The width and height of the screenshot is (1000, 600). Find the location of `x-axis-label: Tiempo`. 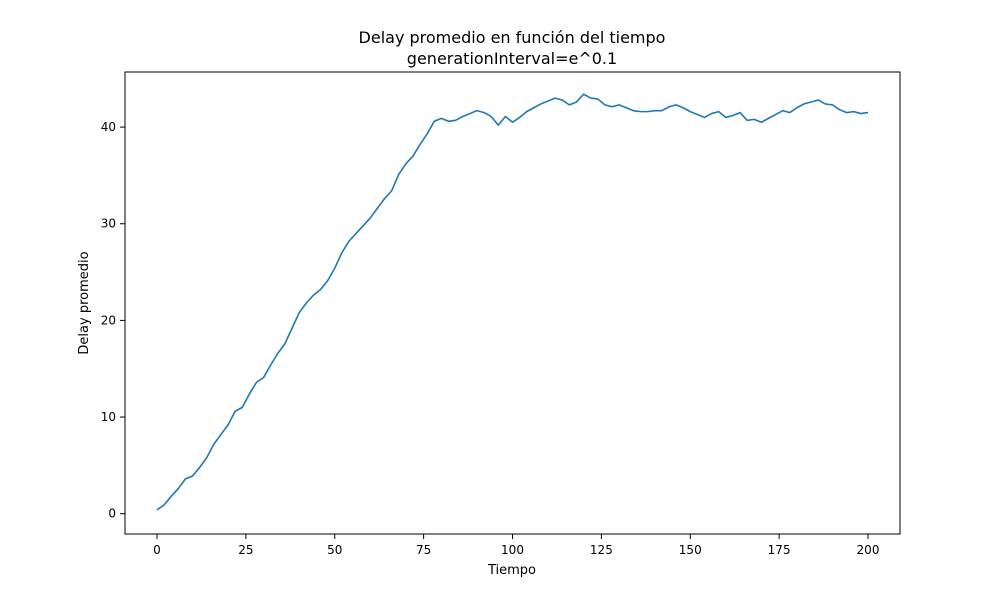

x-axis-label: Tiempo is located at coordinates (511, 570).